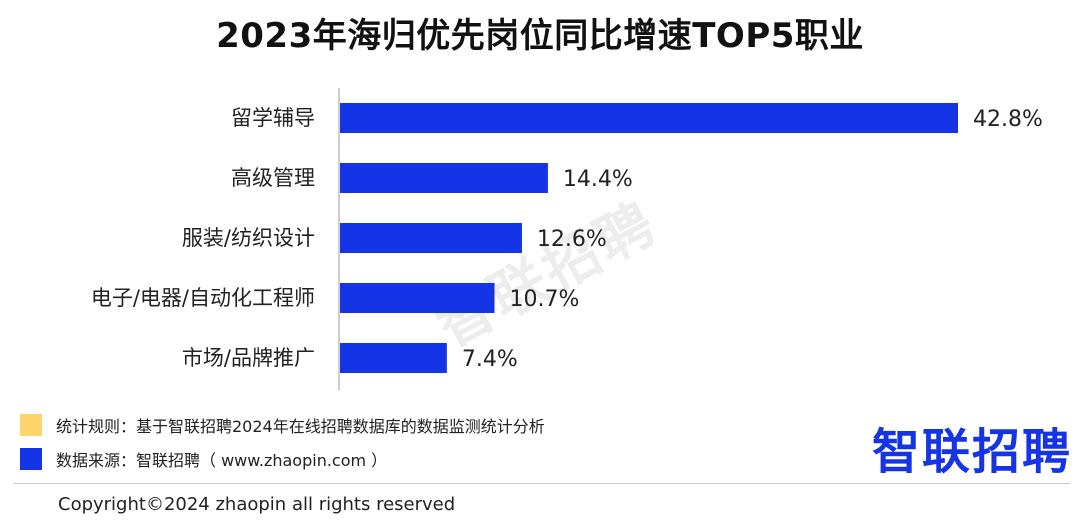 Image resolution: width=1080 pixels, height=525 pixels. I want to click on legend-label-source: 数据来源：智联招聘（ www.zhaopin.com ）, so click(222, 460).